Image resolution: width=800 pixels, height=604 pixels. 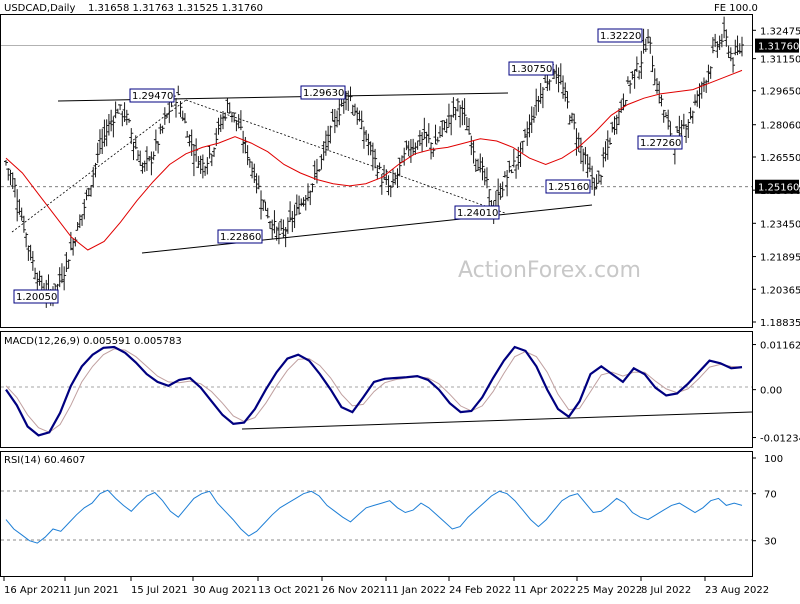 What do you see at coordinates (737, 590) in the screenshot?
I see `x-tick-label: 23 Aug 2022` at bounding box center [737, 590].